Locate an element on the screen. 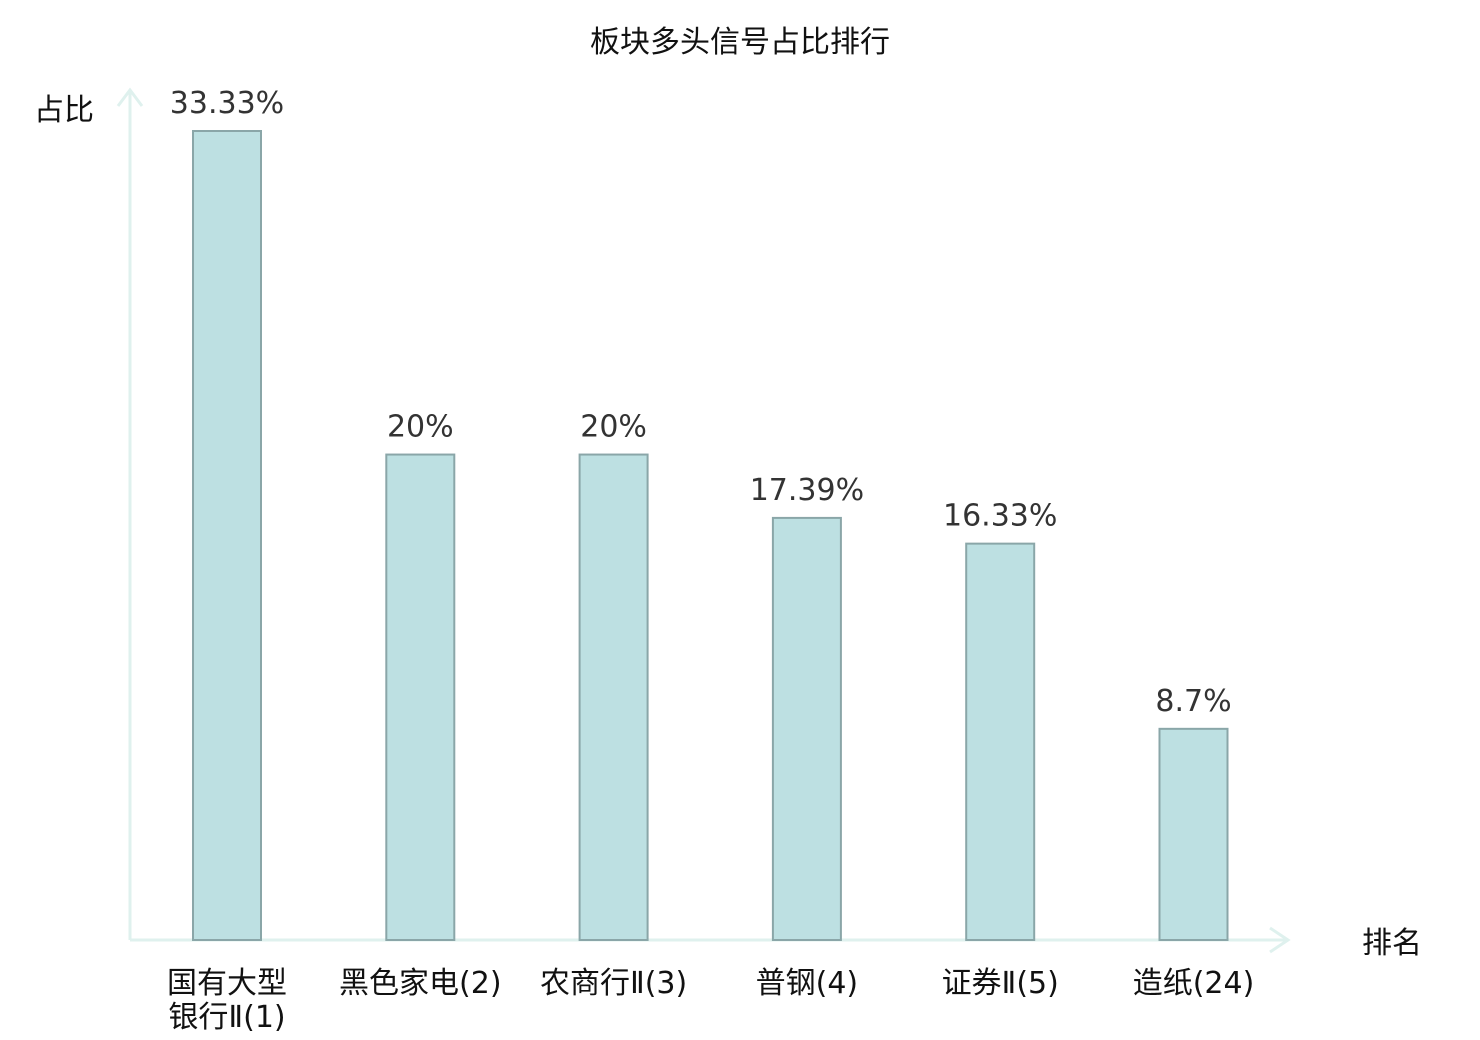  value-label: 8.7% is located at coordinates (1193, 701).